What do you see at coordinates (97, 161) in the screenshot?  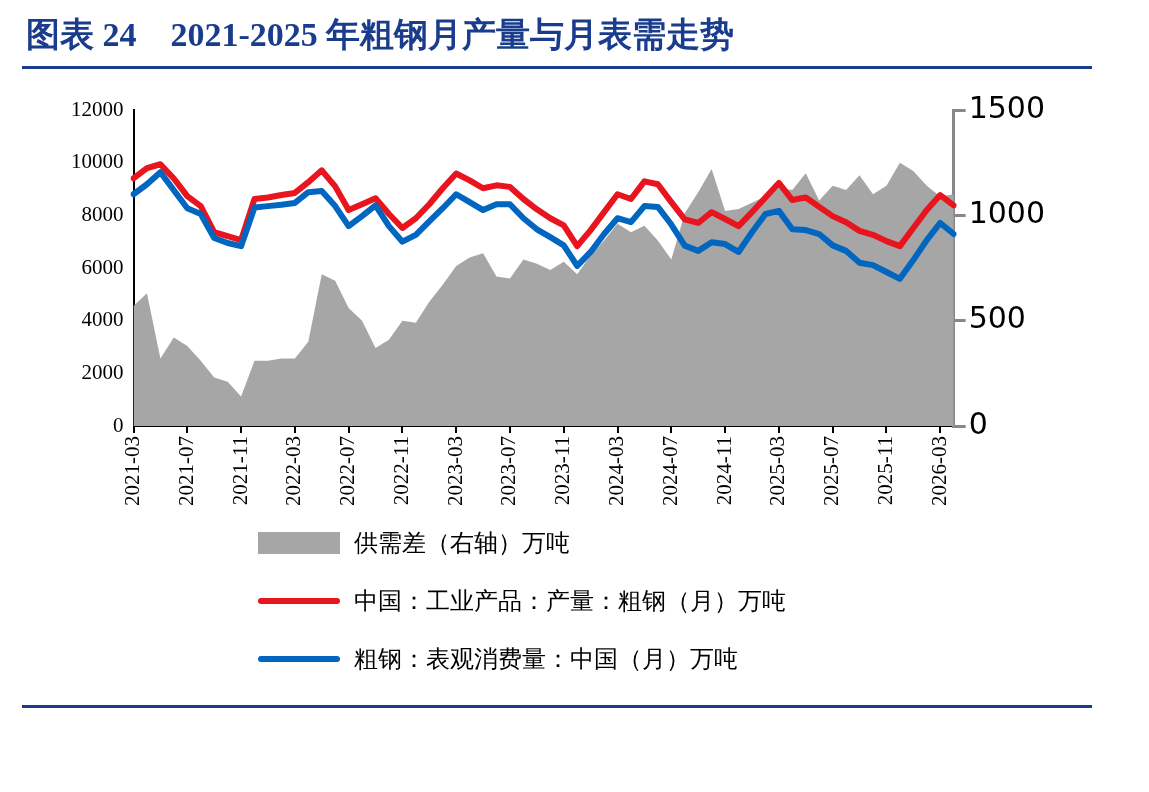 I see `y-tick-label: 10000` at bounding box center [97, 161].